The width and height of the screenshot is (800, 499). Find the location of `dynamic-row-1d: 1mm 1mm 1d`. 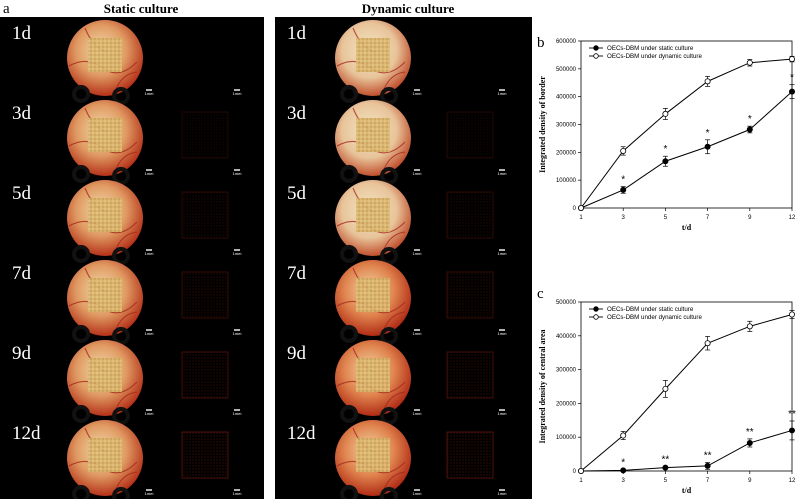

dynamic-row-1d: 1mm 1mm 1d is located at coordinates (397, 62).